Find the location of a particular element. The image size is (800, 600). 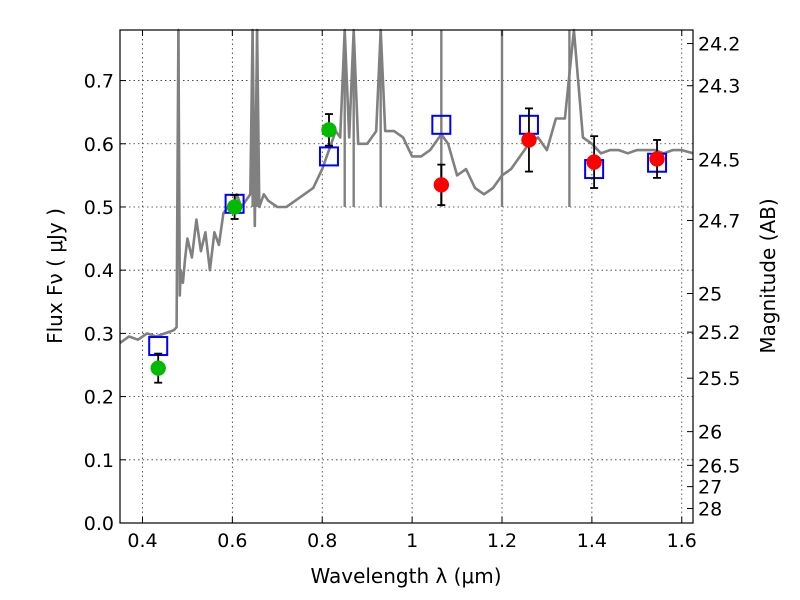

mag-tick-label: 24.3 is located at coordinates (719, 87).